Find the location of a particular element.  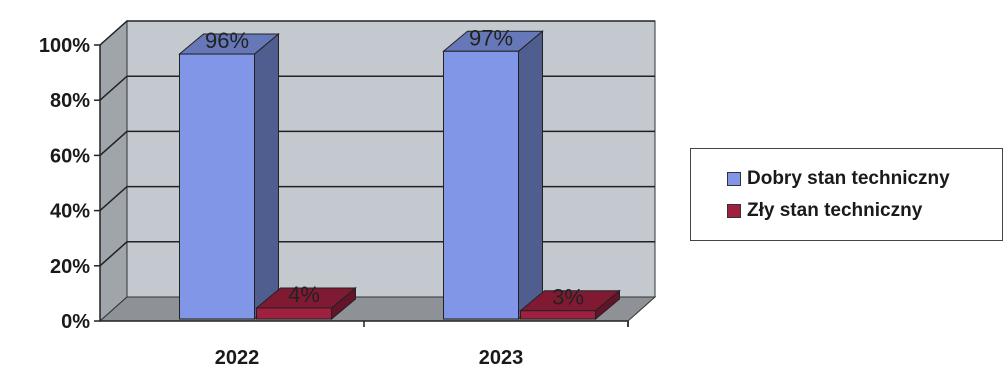

gridline is located at coordinates (377, 33).